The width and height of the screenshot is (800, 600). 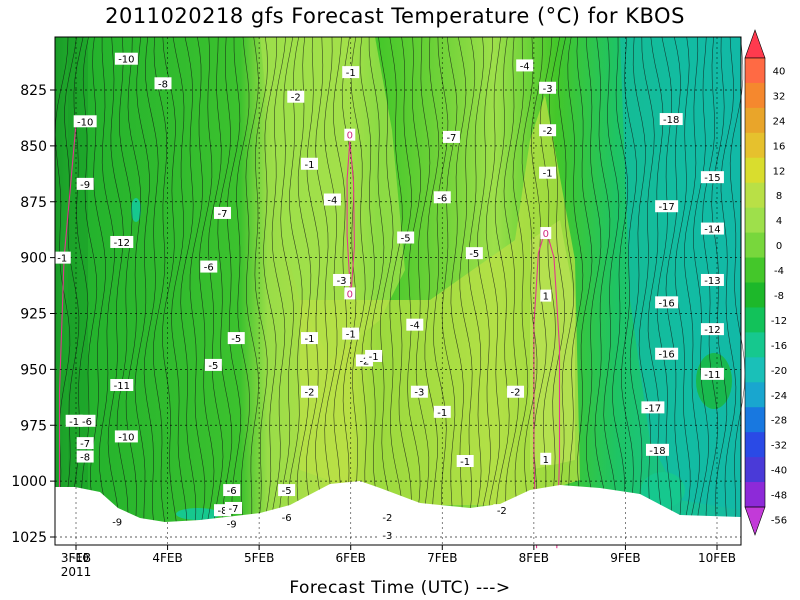 What do you see at coordinates (779, 296) in the screenshot?
I see `colorbar-label: -8` at bounding box center [779, 296].